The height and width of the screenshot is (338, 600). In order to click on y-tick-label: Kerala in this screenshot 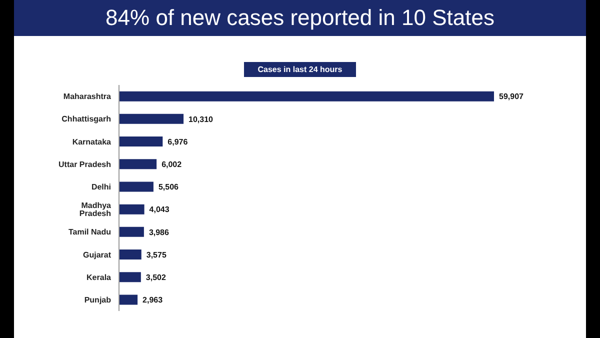, I will do `click(99, 277)`.